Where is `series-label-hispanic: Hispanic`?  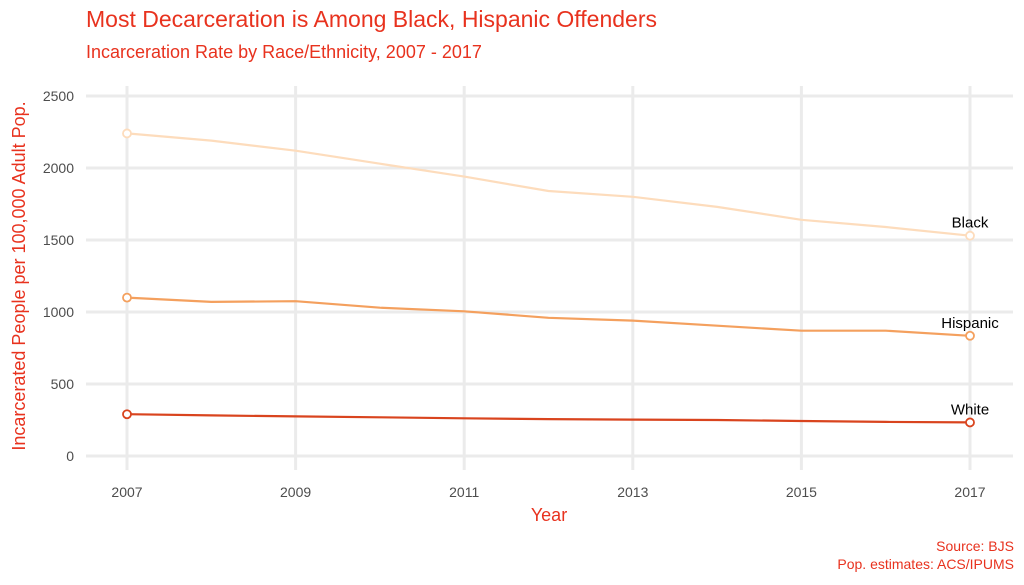
series-label-hispanic: Hispanic is located at coordinates (970, 323).